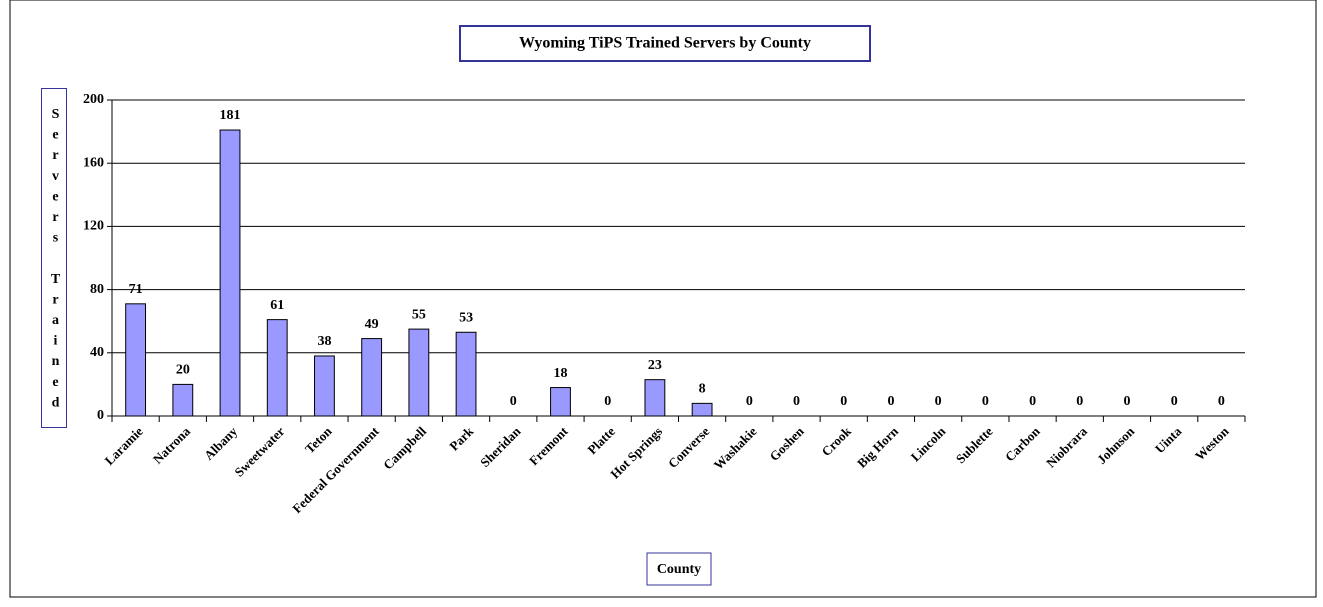  Describe the element at coordinates (702, 389) in the screenshot. I see `data-label: 8` at that location.